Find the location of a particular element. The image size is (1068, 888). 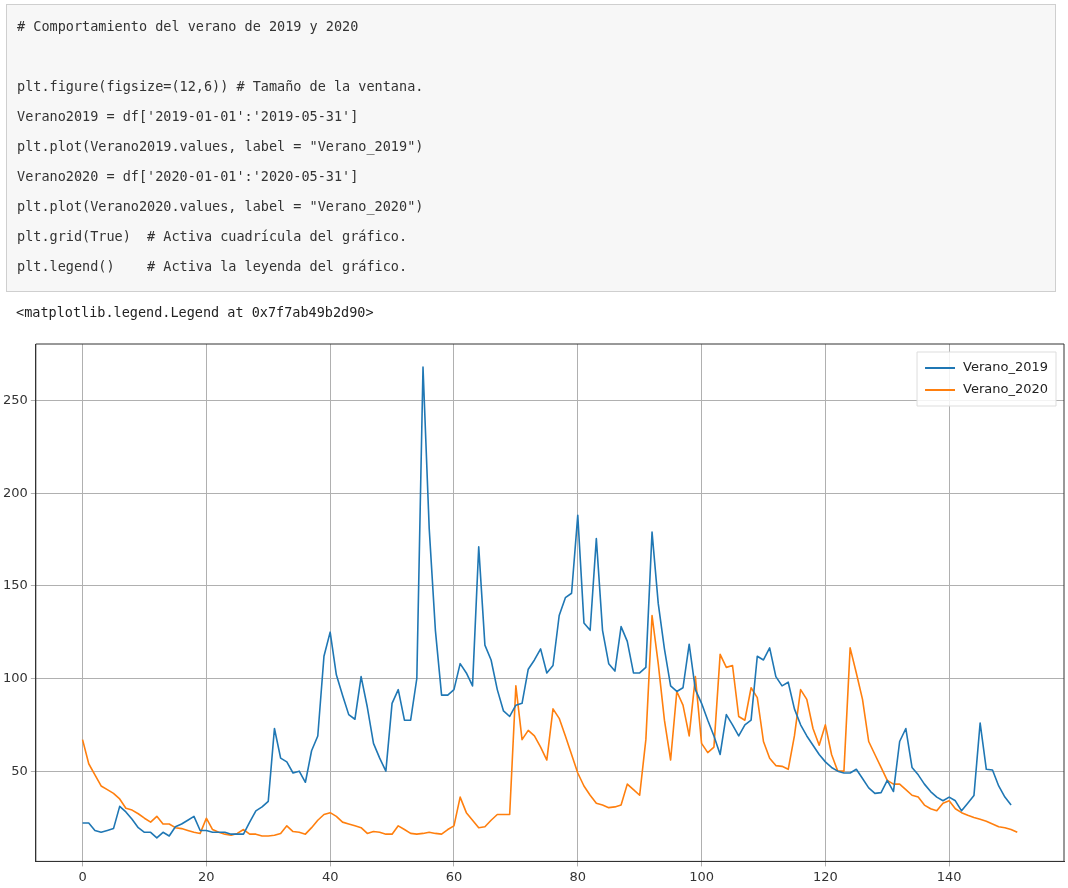

y-tick-label: 100 is located at coordinates (15, 677).